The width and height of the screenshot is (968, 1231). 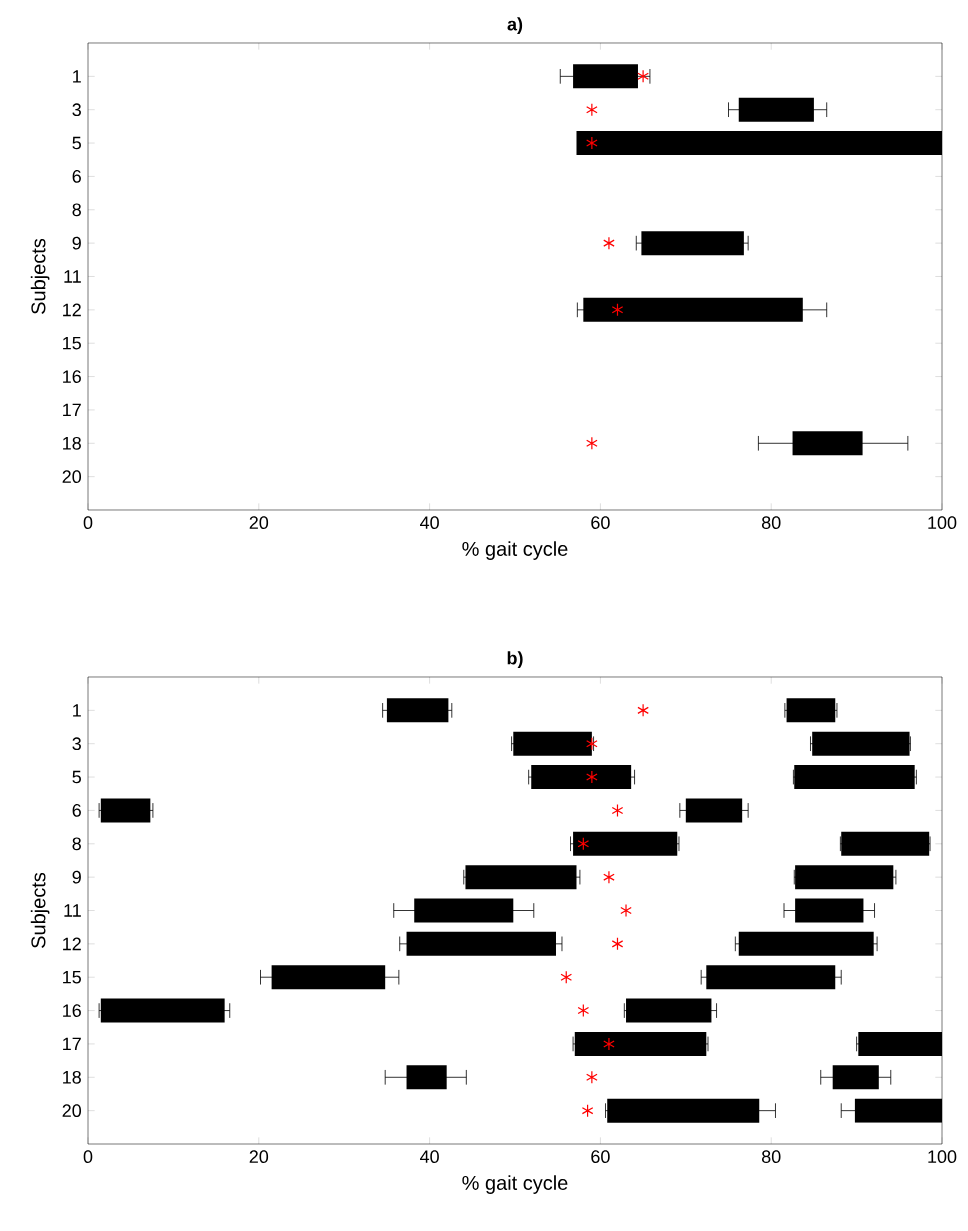 I want to click on chart-title: b), so click(x=515, y=660).